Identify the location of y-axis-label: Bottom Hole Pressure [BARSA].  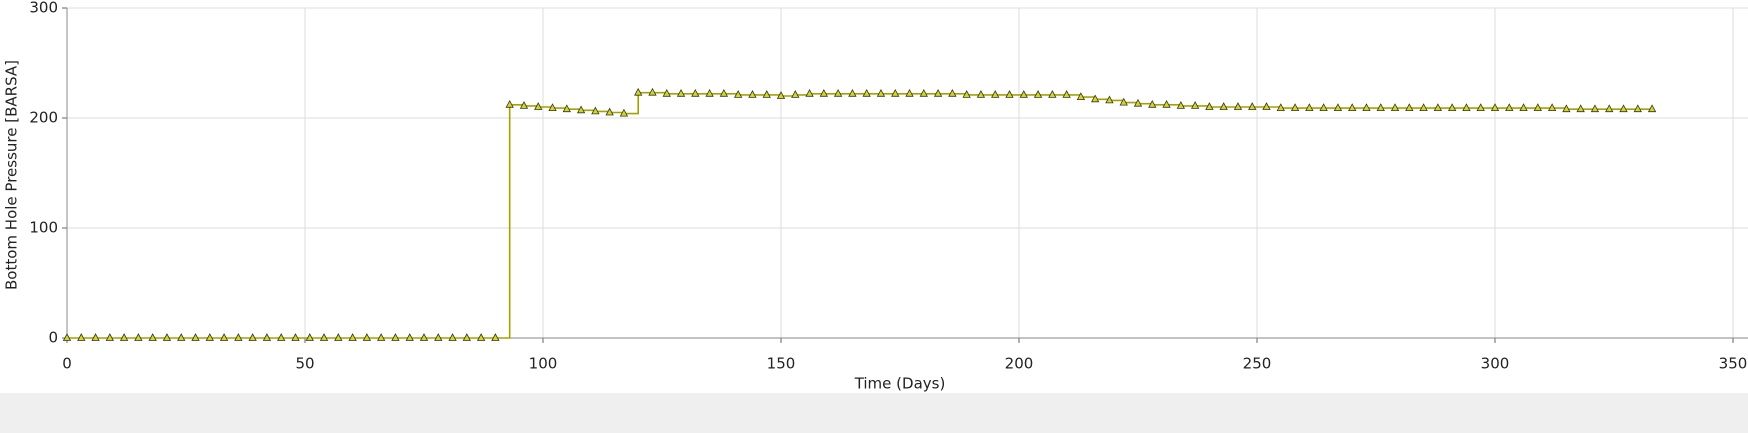
(12, 175).